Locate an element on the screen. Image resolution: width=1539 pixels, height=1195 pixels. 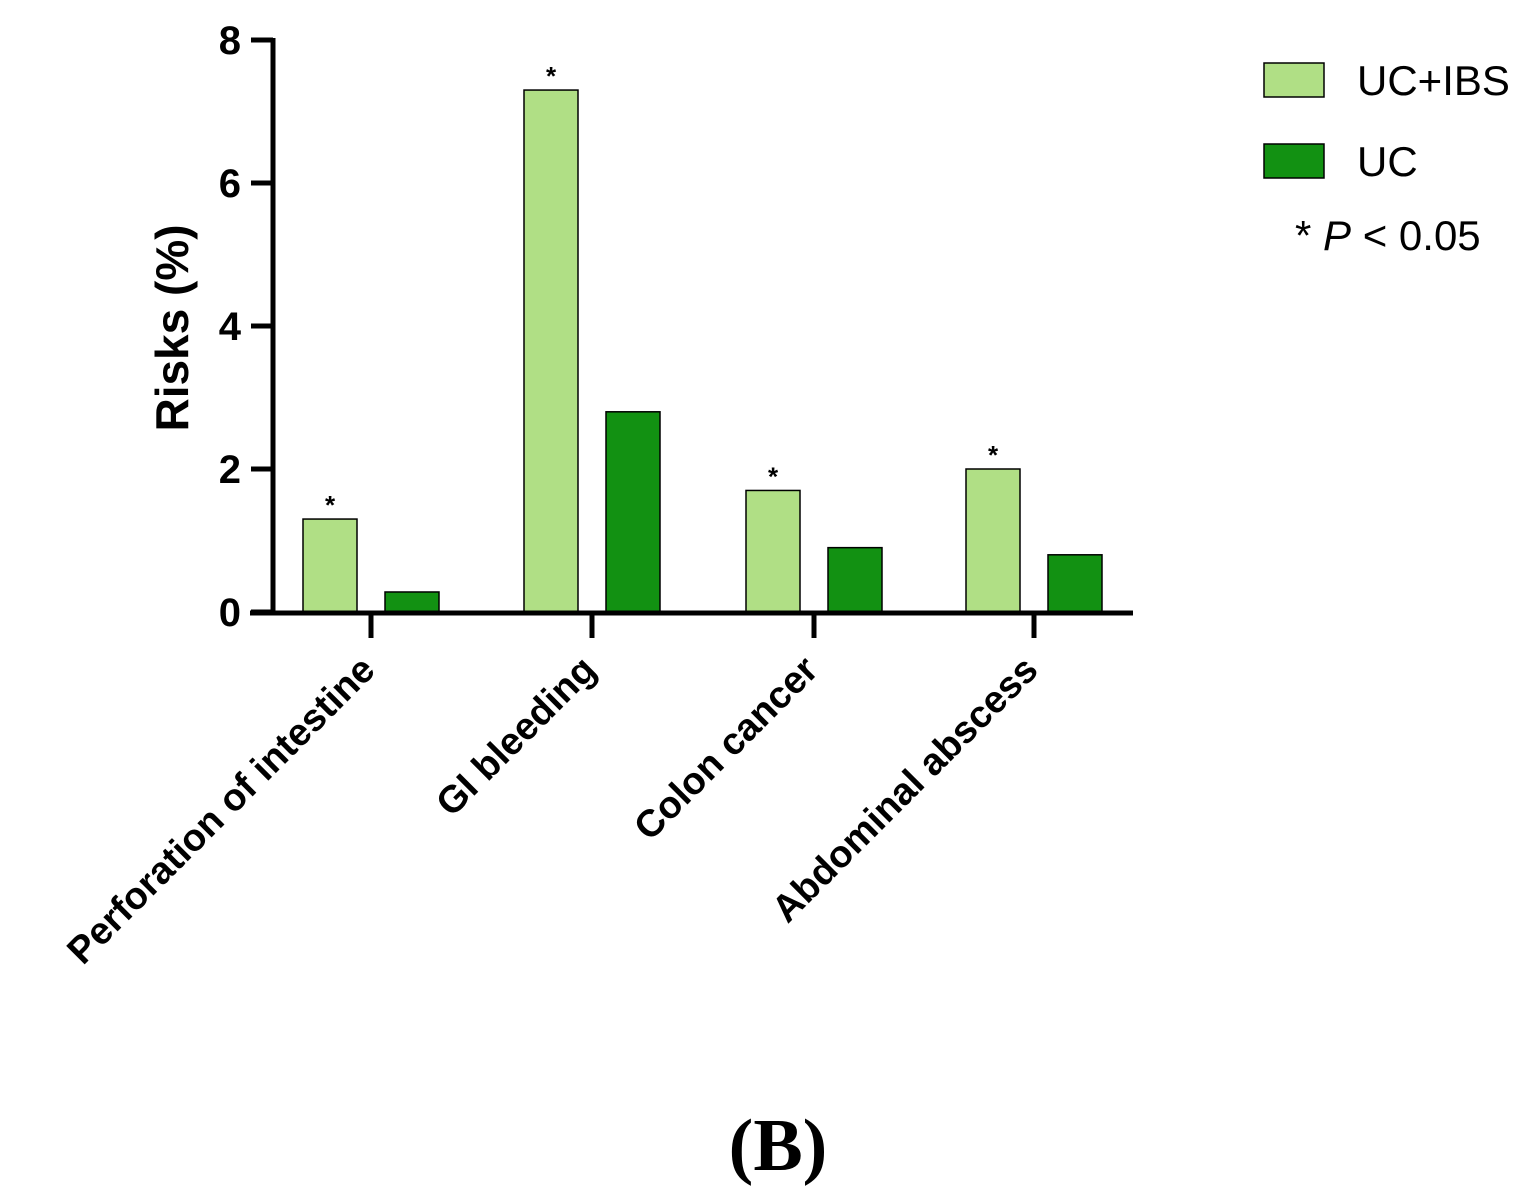
y-tick-label: 0 is located at coordinates (230, 613).